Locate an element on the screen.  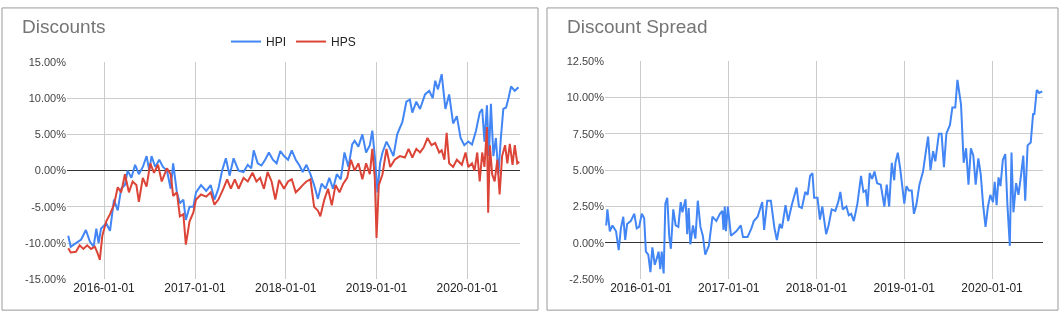
legend-label: HPS is located at coordinates (343, 42).